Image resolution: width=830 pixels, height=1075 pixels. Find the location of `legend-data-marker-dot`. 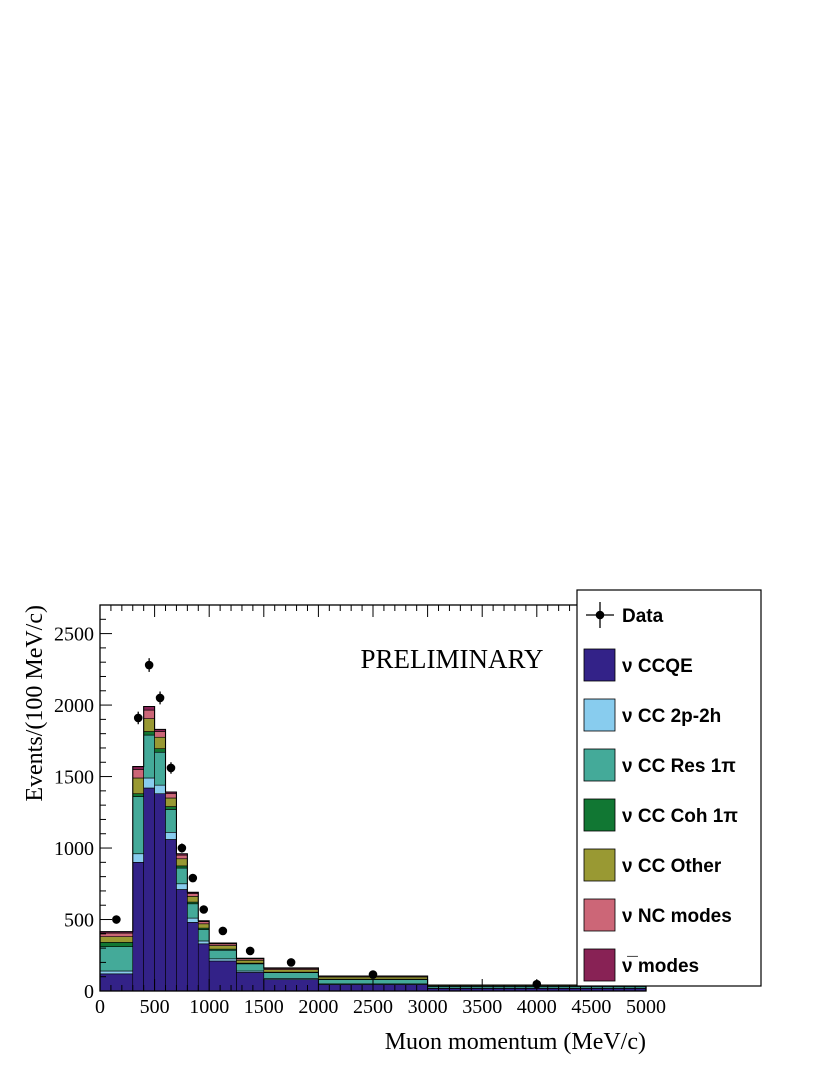

legend-data-marker-dot is located at coordinates (600, 615).